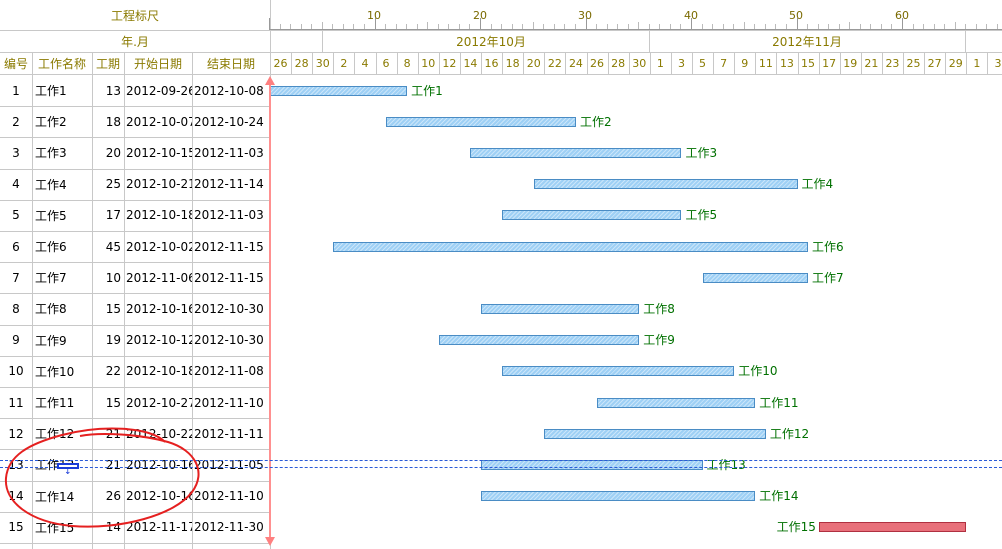 The image size is (1002, 549). Describe the element at coordinates (913, 63) in the screenshot. I see `day-label: 25` at that location.